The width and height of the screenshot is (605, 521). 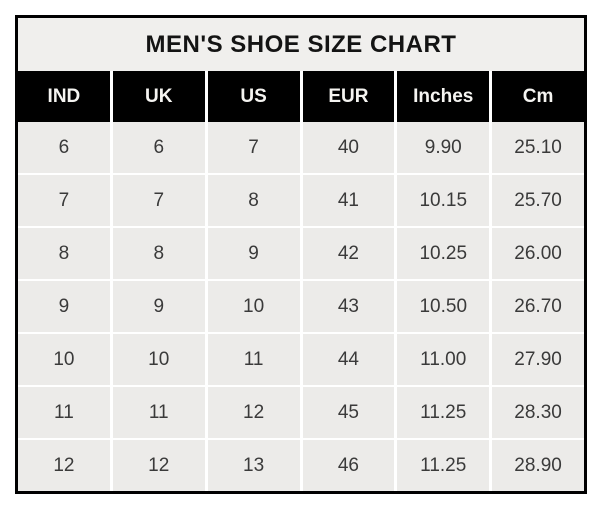 What do you see at coordinates (253, 200) in the screenshot?
I see `cell-us: 8` at bounding box center [253, 200].